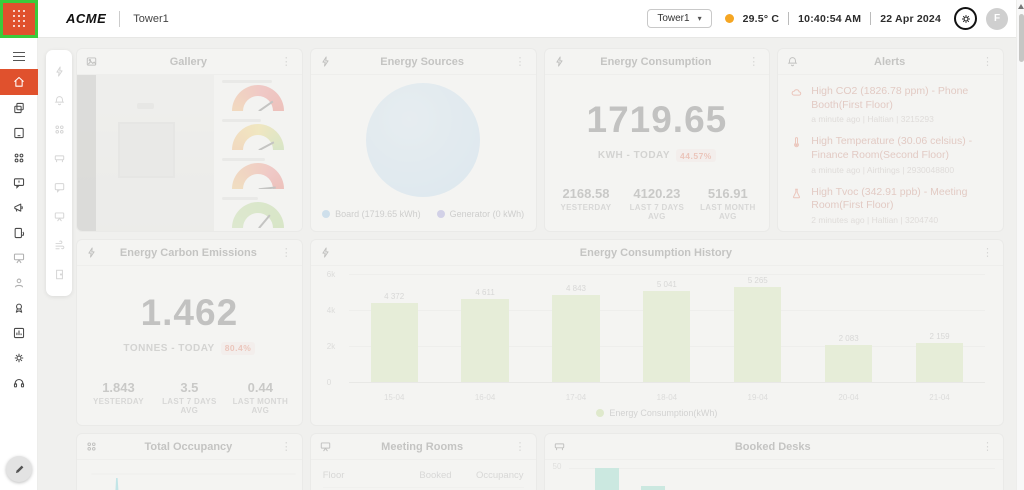 Image resolution: width=1024 pixels, height=490 pixels. I want to click on megaphone-icon, so click(18, 207).